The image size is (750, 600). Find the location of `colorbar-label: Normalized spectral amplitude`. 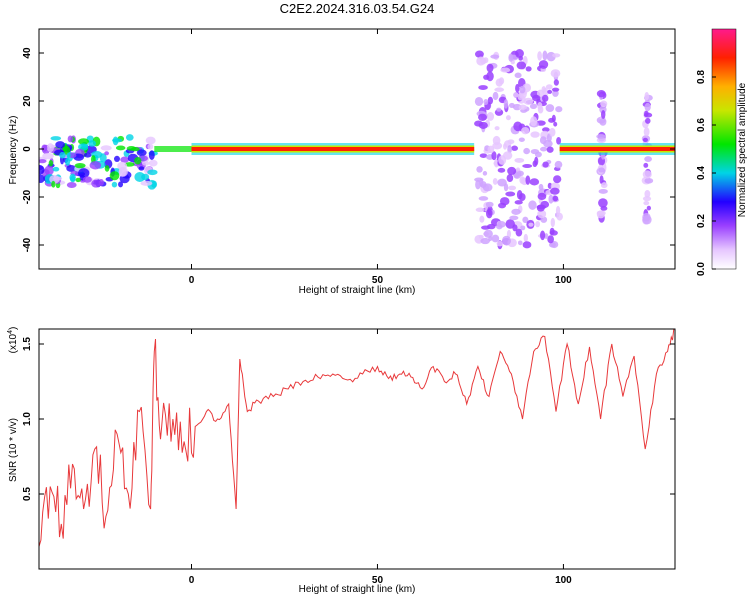

colorbar-label: Normalized spectral amplitude is located at coordinates (742, 149).